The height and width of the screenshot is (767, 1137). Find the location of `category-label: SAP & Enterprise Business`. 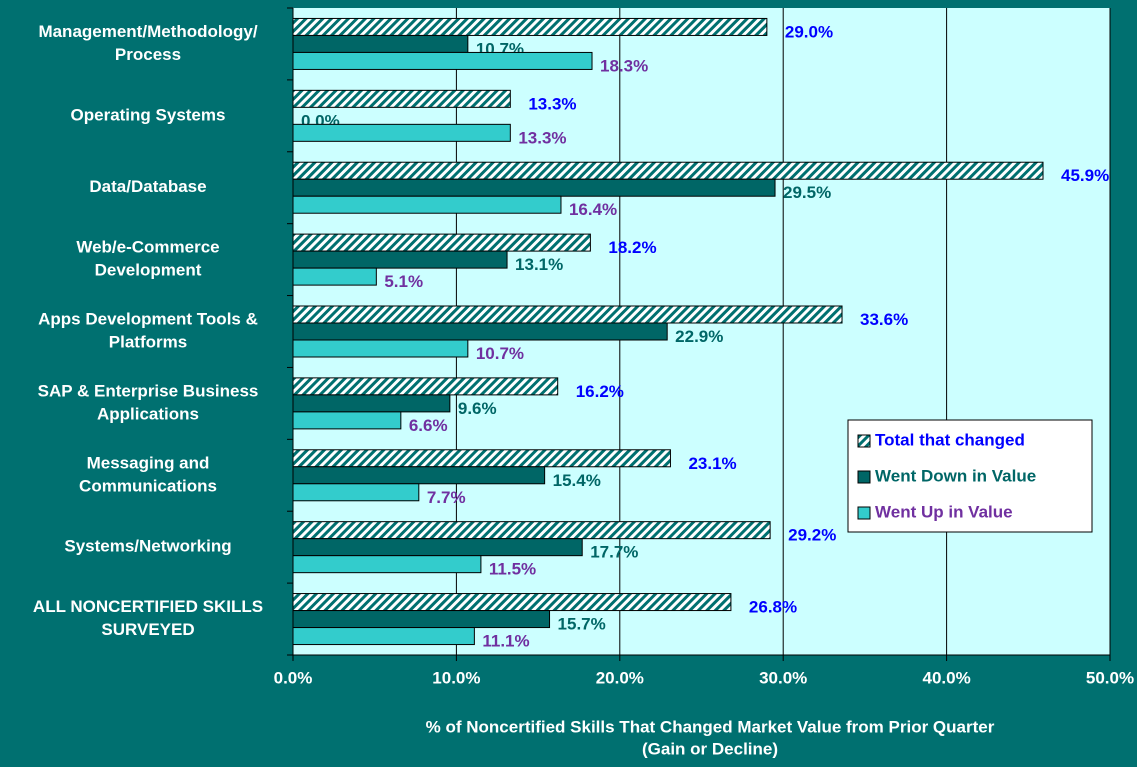

category-label: SAP & Enterprise Business is located at coordinates (148, 390).